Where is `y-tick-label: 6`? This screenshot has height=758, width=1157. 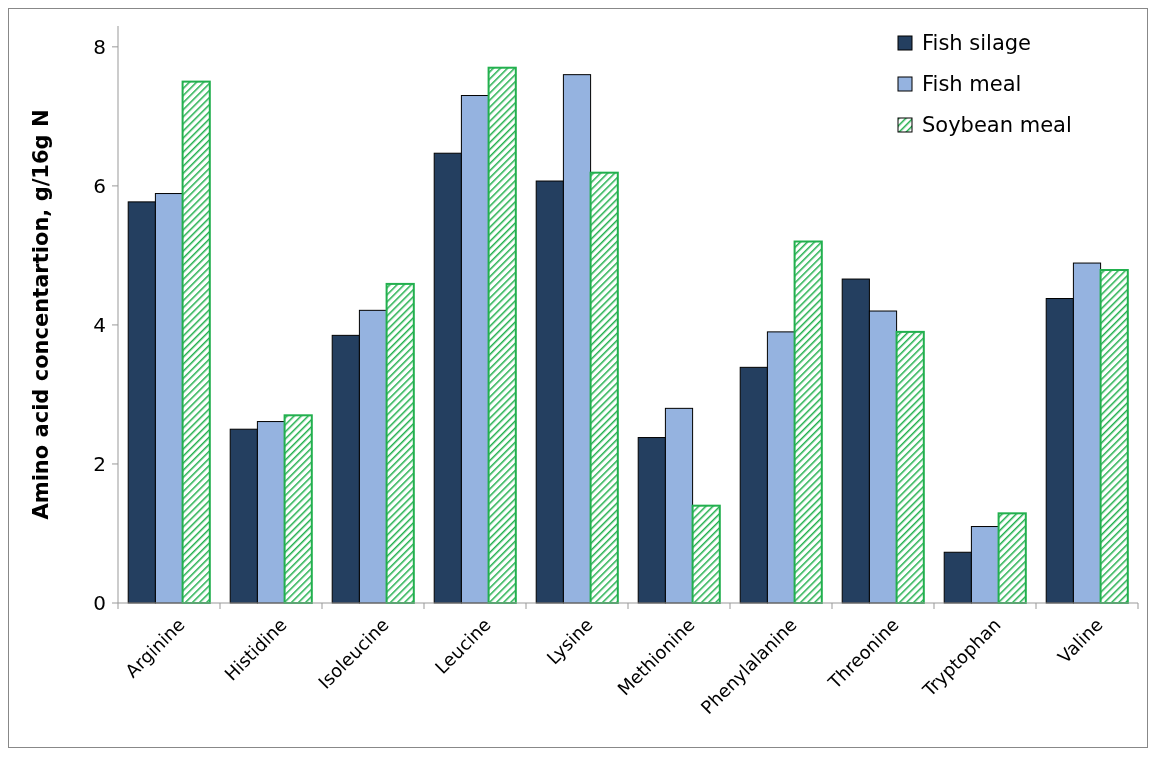 y-tick-label: 6 is located at coordinates (99, 185).